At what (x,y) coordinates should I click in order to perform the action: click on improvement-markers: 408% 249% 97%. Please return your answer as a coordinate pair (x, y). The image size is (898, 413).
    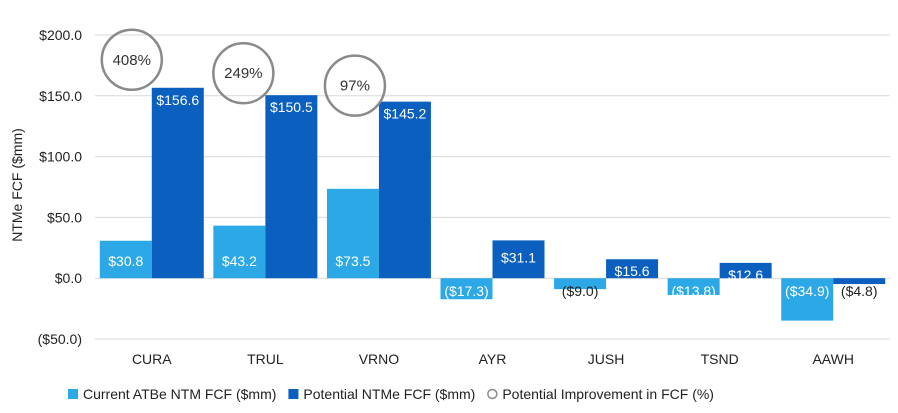
    Looking at the image, I should click on (243, 72).